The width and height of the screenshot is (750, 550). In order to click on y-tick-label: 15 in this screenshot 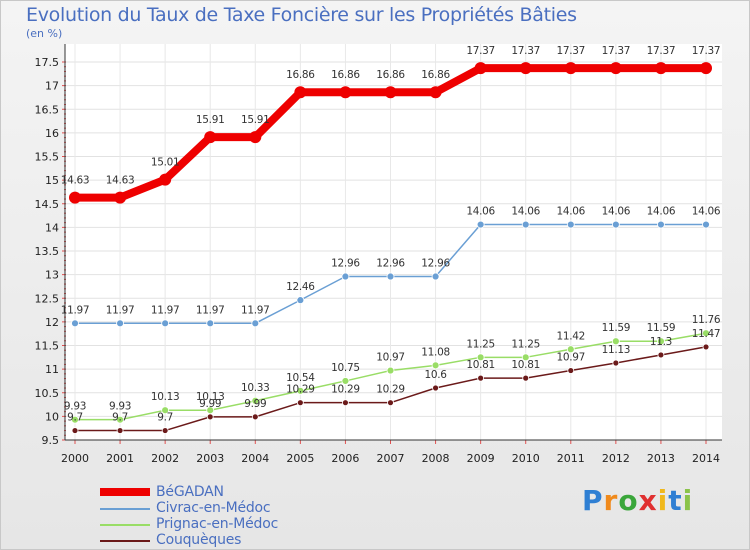, I will do `click(52, 180)`.